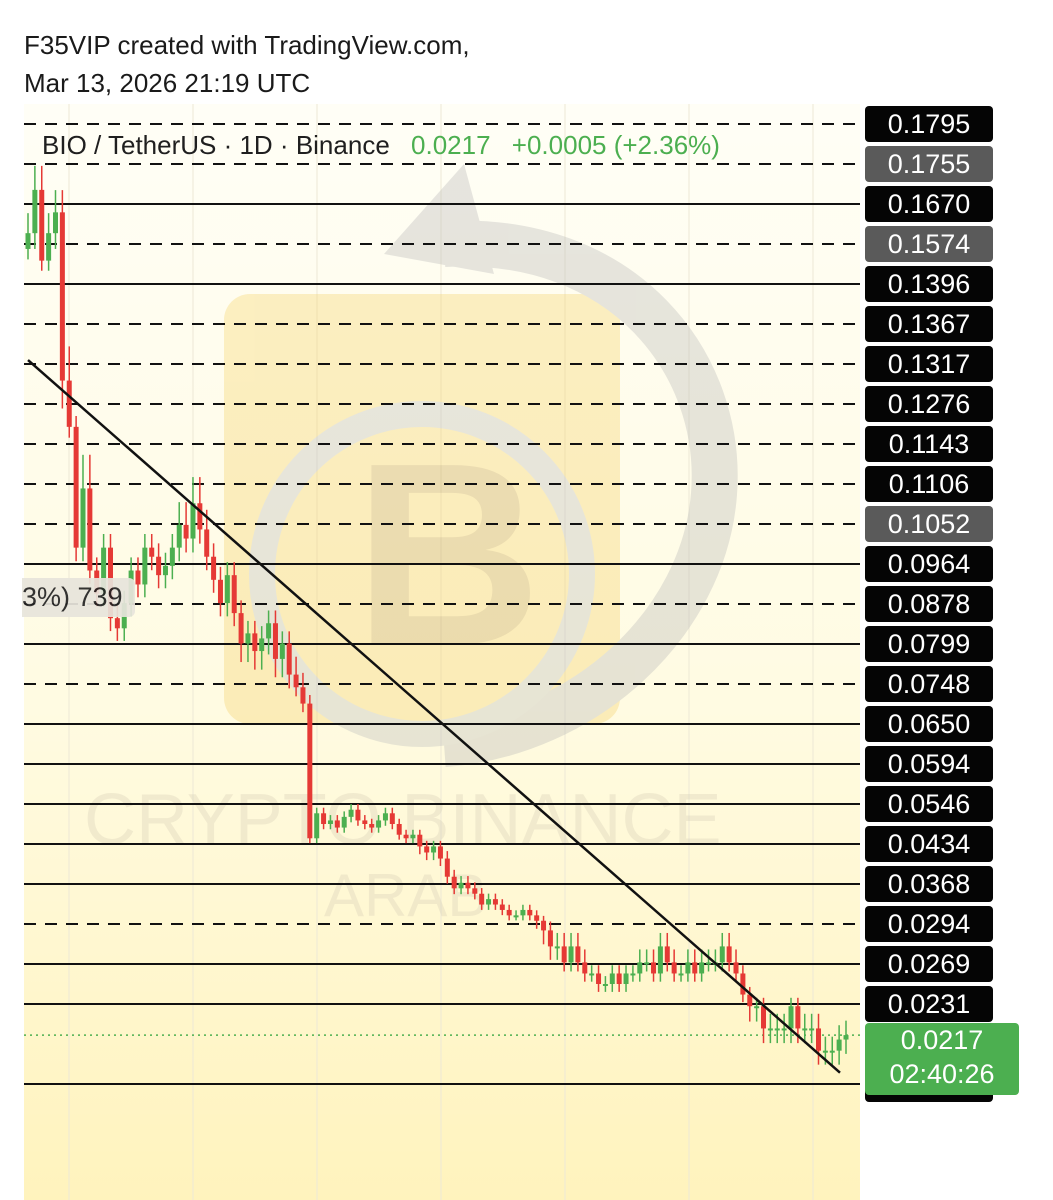 Image resolution: width=1053 pixels, height=1200 pixels. I want to click on price-axis-label: 0.0546, so click(929, 804).